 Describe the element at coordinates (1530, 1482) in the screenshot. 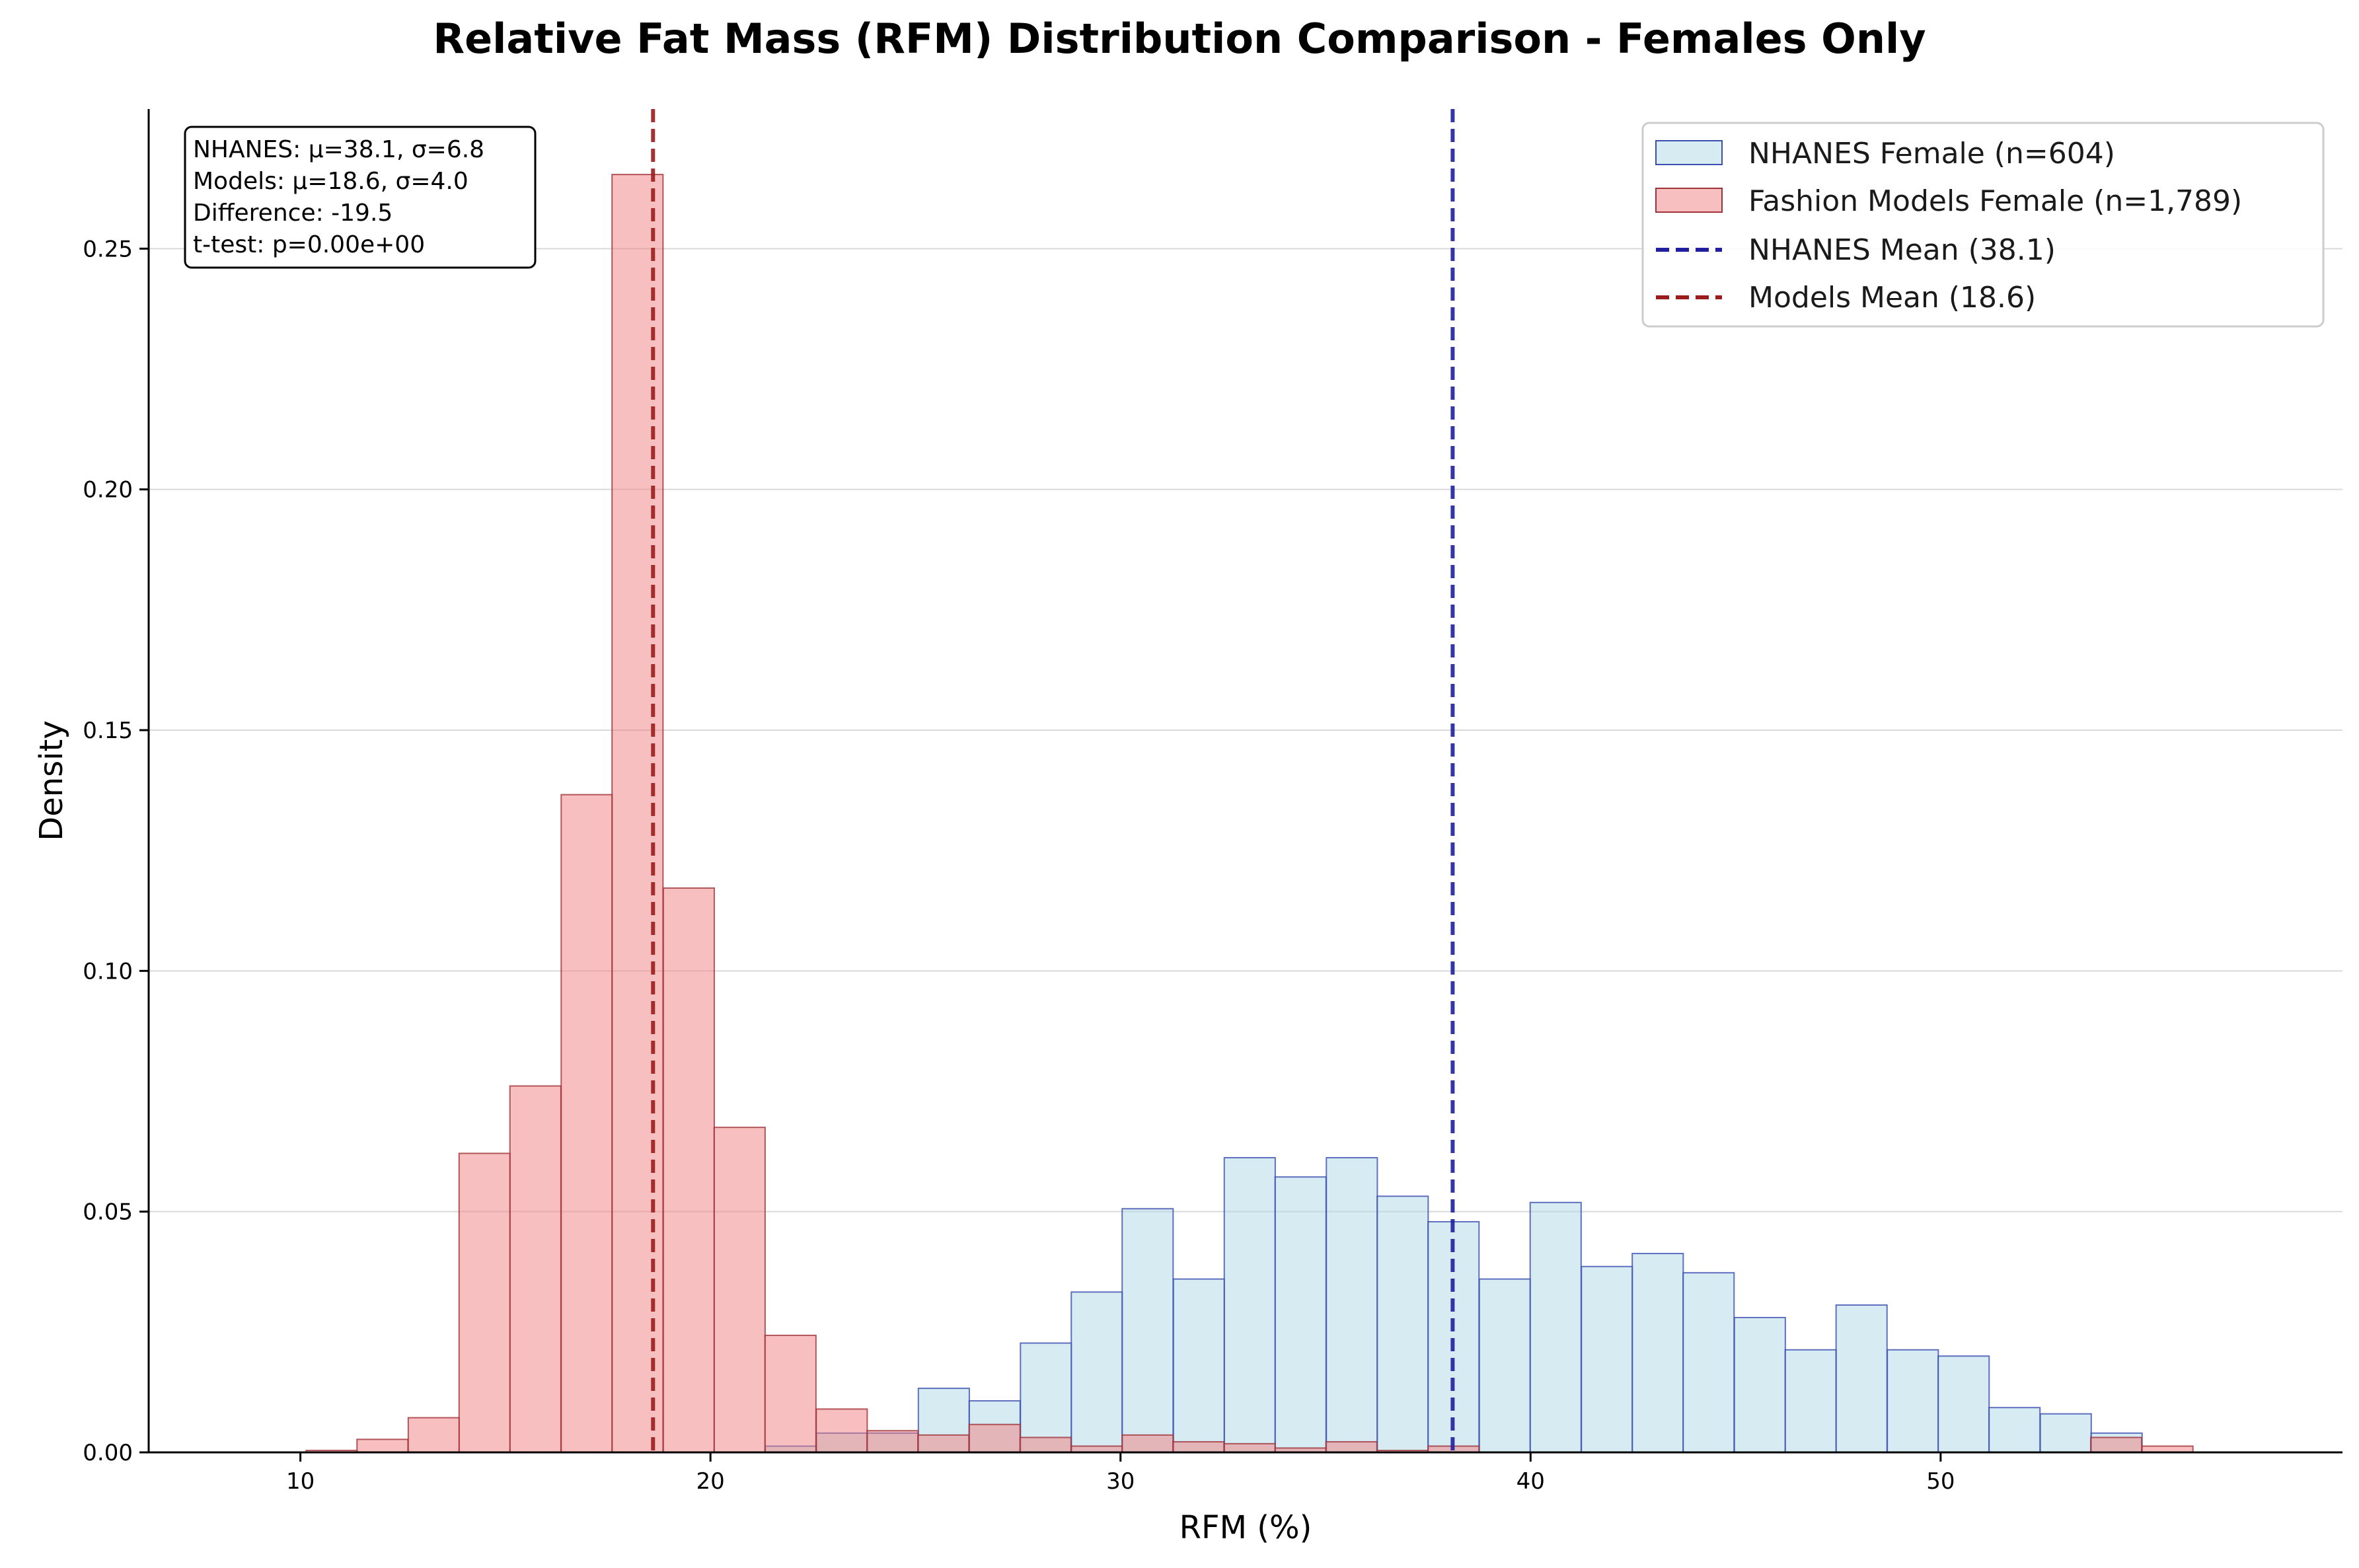

I see `x-tick-label: 40` at that location.